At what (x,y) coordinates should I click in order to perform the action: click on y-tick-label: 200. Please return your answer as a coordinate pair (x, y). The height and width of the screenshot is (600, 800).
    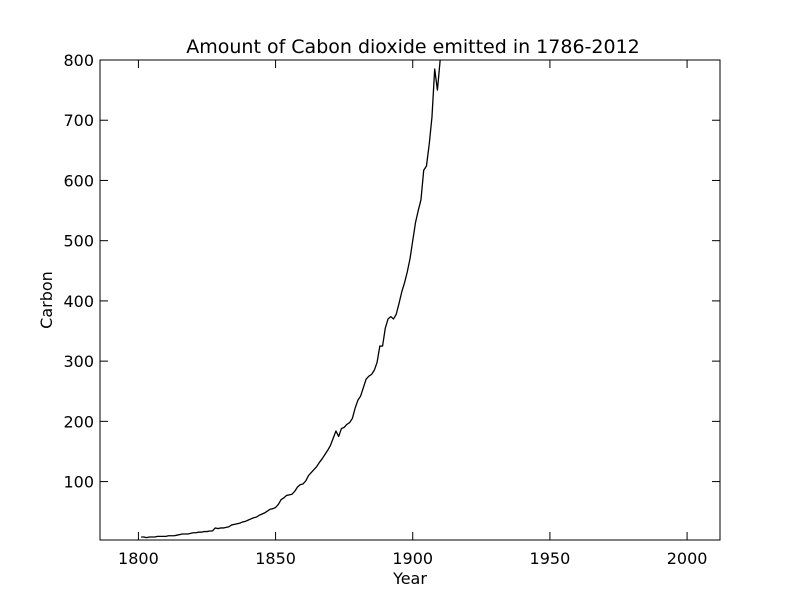
    Looking at the image, I should click on (78, 421).